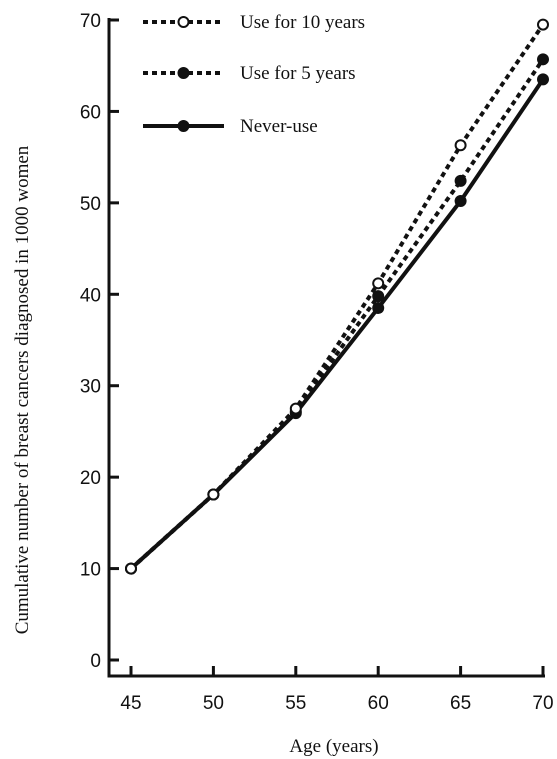 This screenshot has width=557, height=759. What do you see at coordinates (295, 703) in the screenshot?
I see `x-tick-label: 55` at bounding box center [295, 703].